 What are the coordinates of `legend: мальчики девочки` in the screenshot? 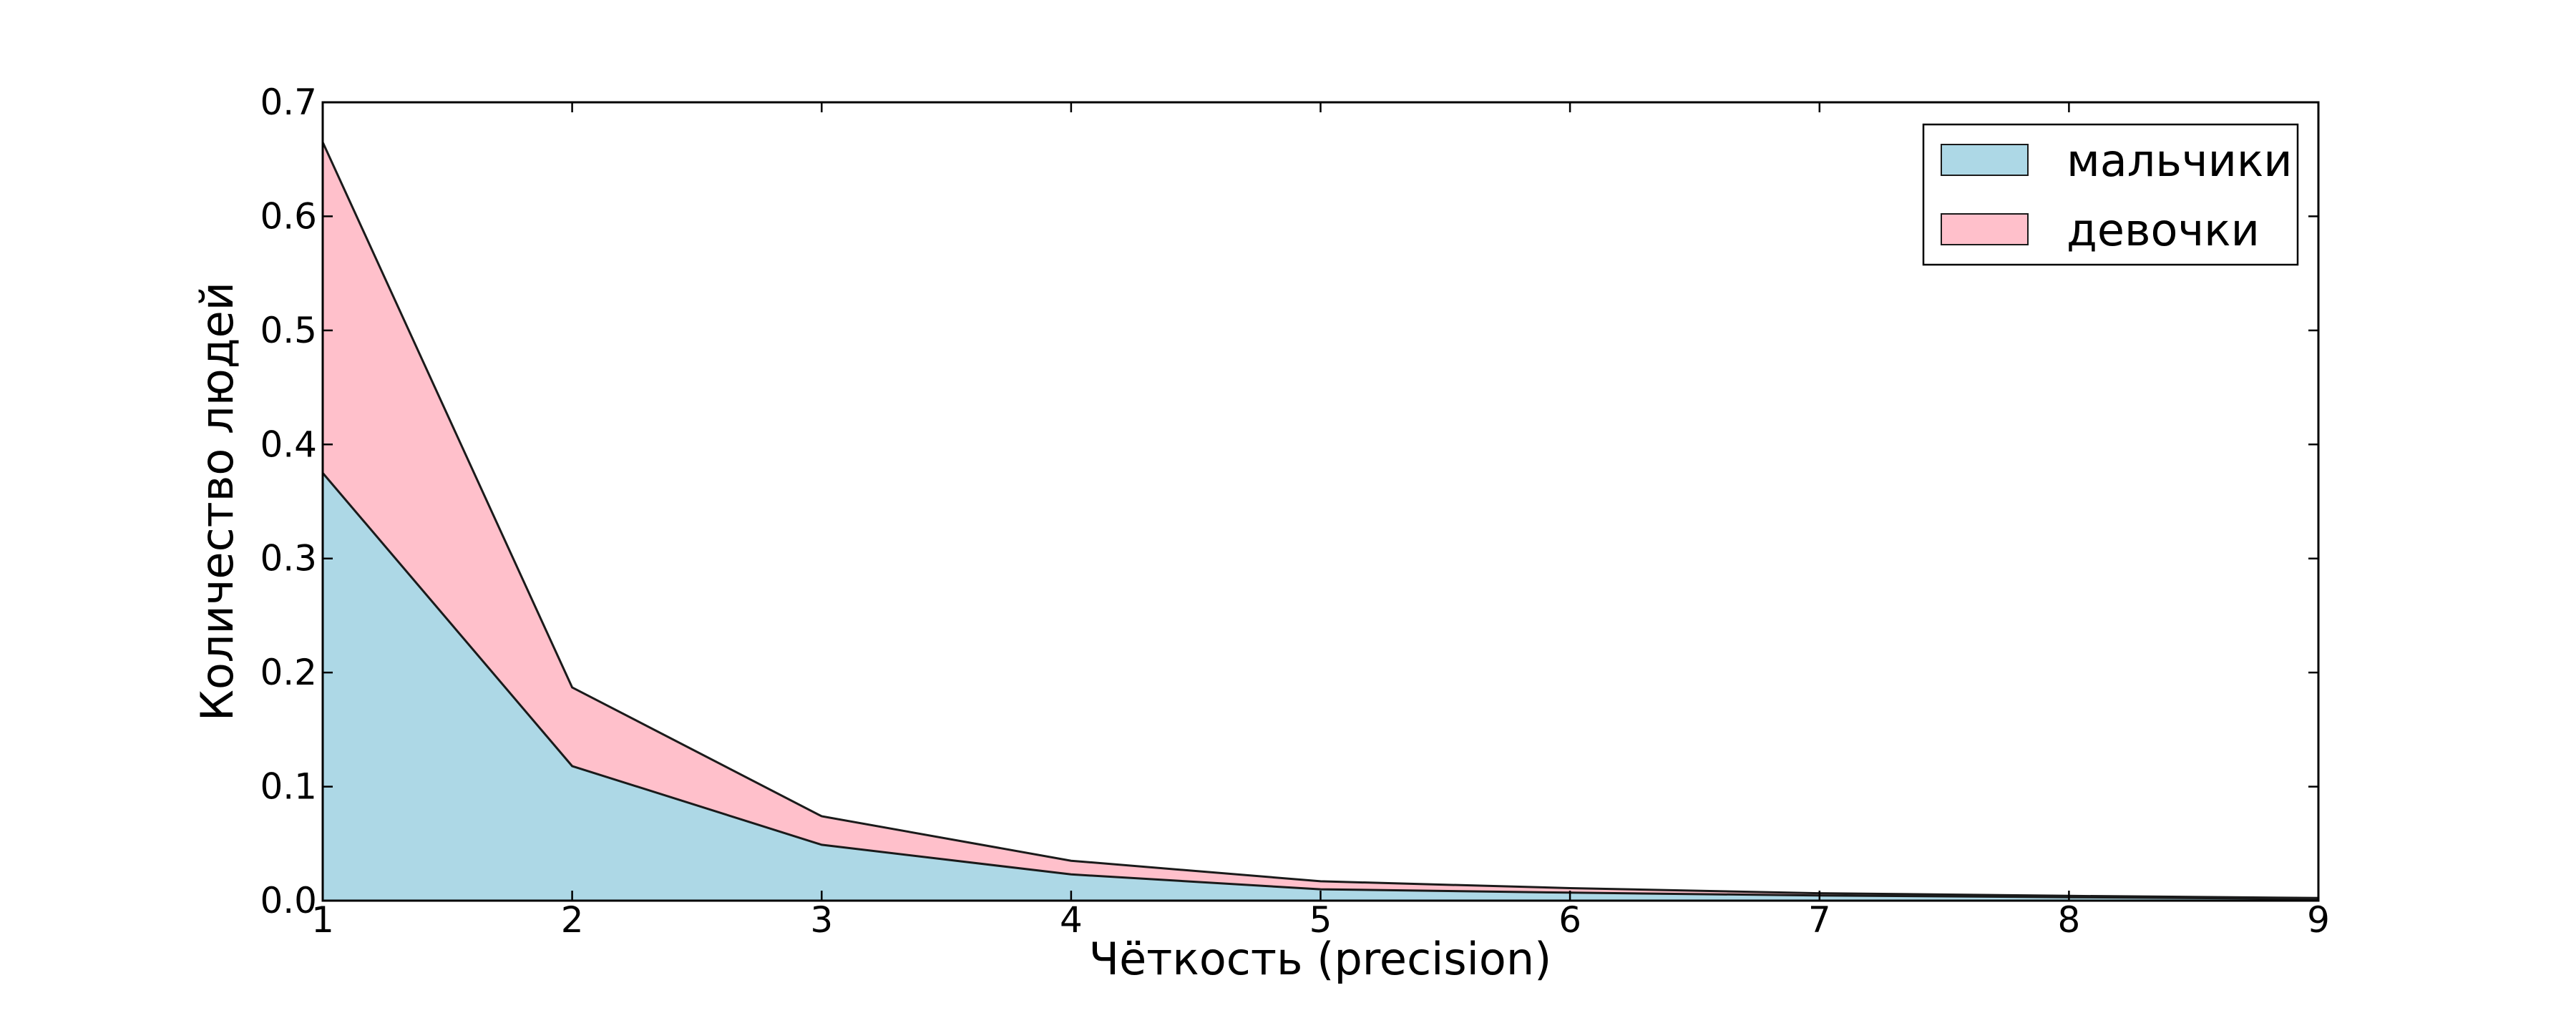 It's located at (2110, 195).